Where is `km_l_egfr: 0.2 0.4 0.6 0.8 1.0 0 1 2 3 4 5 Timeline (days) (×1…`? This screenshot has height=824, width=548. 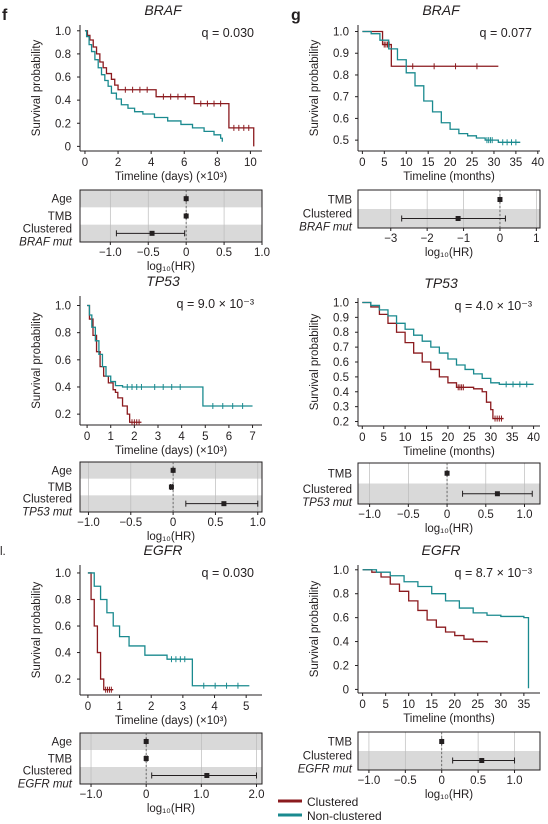 km_l_egfr: 0.2 0.4 0.6 0.8 1.0 0 1 2 3 4 5 Timeline (days) (×1… is located at coordinates (146, 634).